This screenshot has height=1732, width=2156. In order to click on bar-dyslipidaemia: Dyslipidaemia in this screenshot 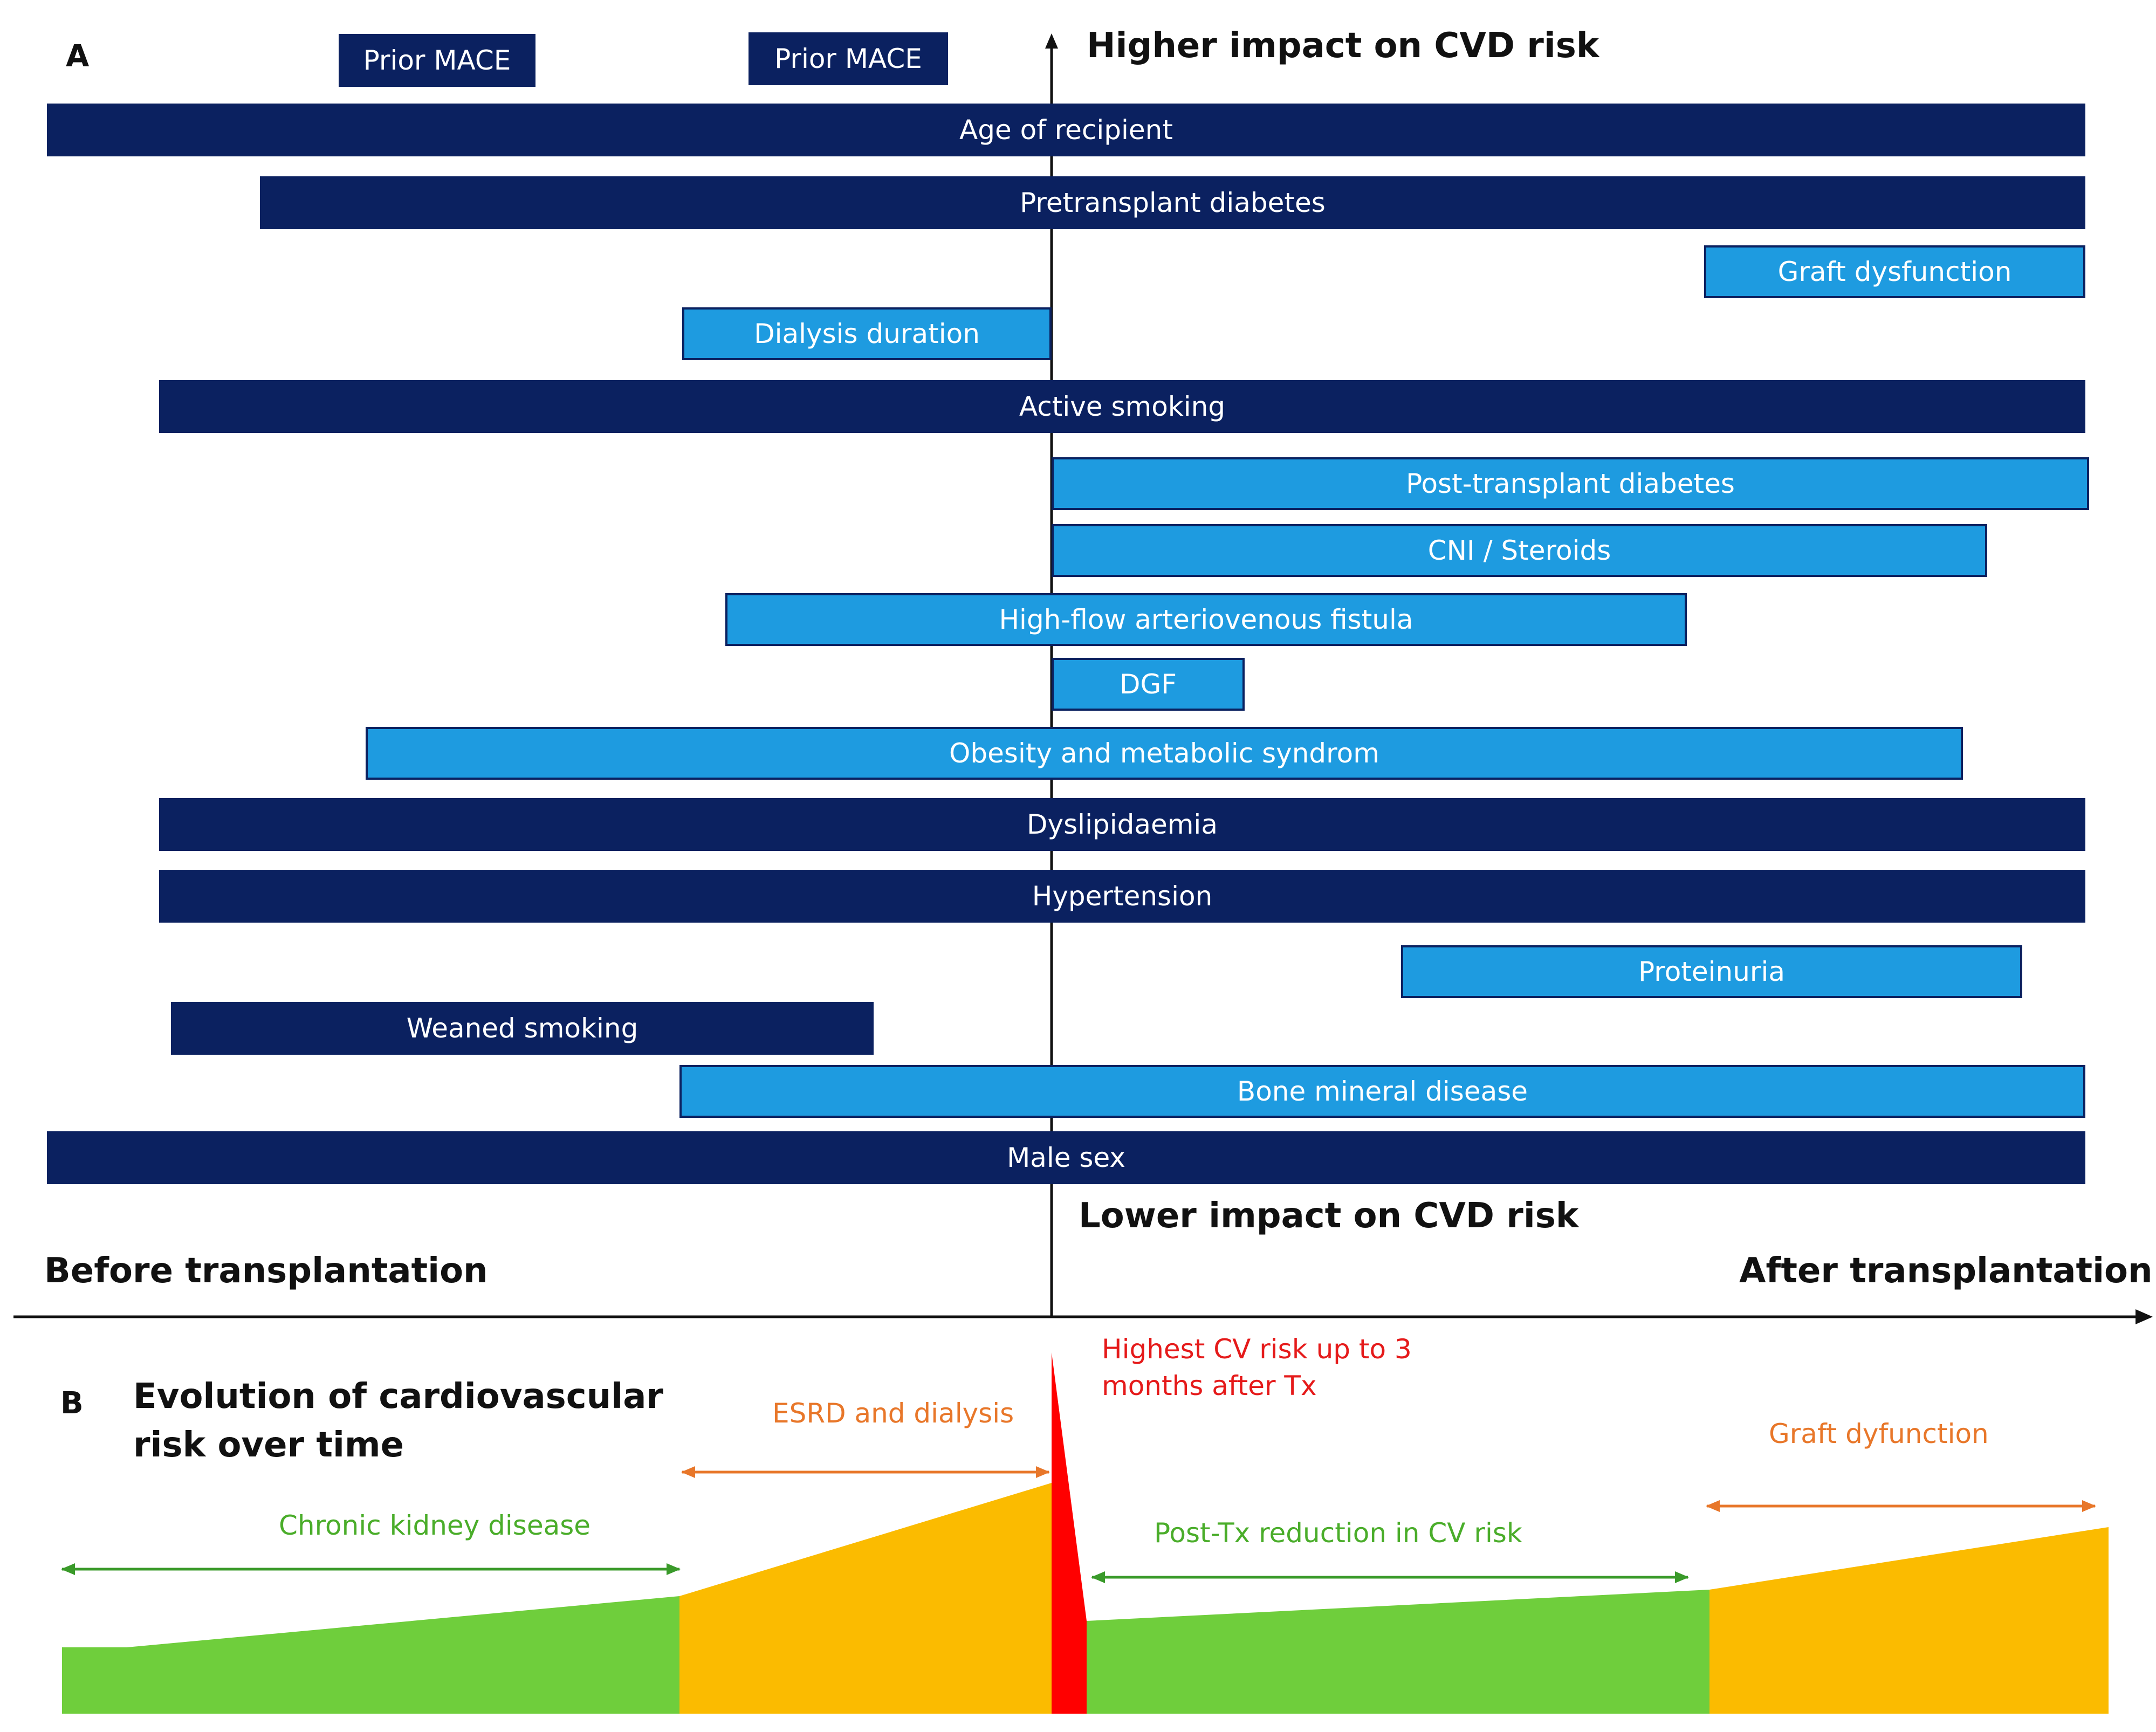, I will do `click(1122, 824)`.